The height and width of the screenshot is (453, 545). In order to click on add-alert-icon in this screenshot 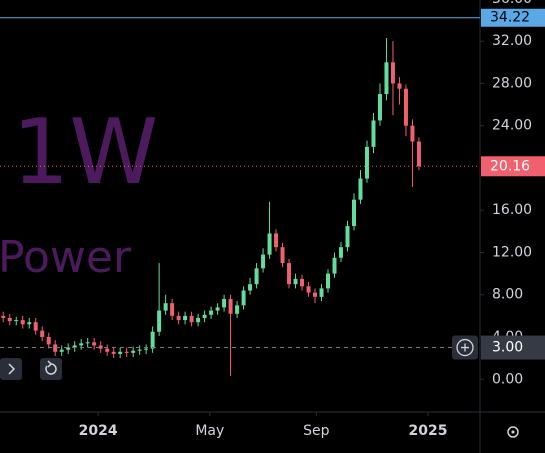, I will do `click(465, 347)`.